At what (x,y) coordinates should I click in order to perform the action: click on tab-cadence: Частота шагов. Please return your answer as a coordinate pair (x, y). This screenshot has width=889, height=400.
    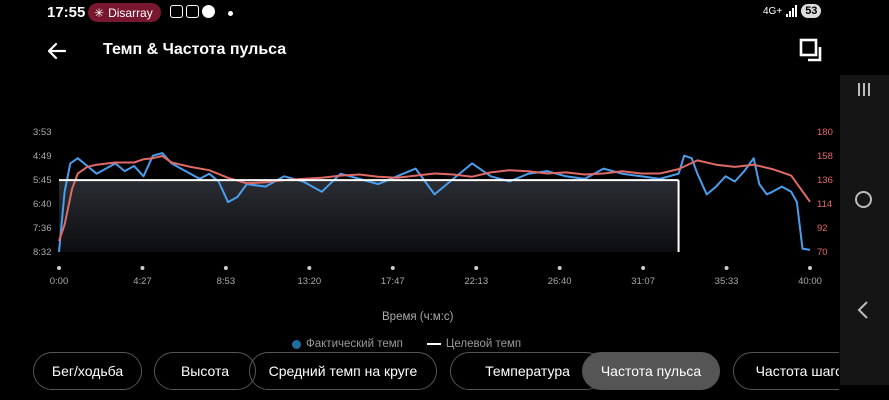
    Looking at the image, I should click on (786, 371).